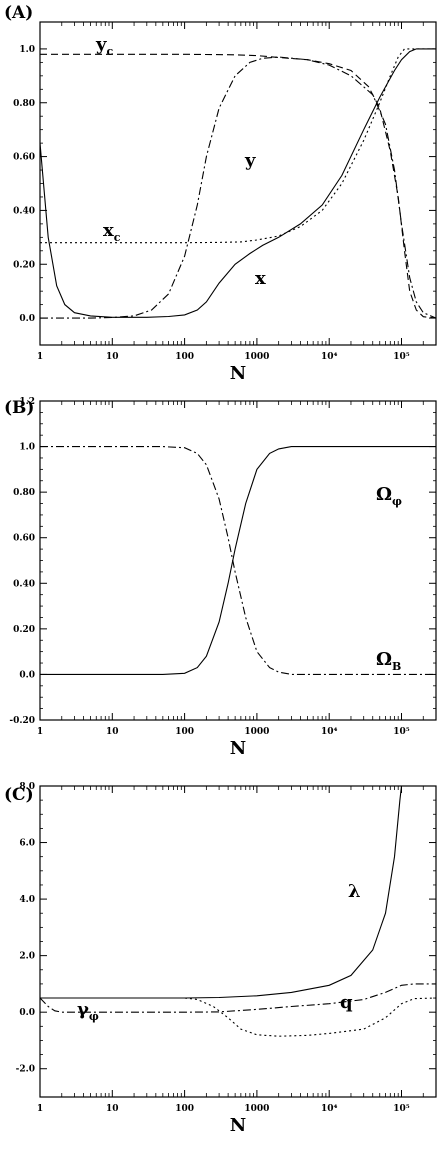 Image resolution: width=442 pixels, height=1149 pixels. What do you see at coordinates (238, 1017) in the screenshot?
I see `series-line-q` at bounding box center [238, 1017].